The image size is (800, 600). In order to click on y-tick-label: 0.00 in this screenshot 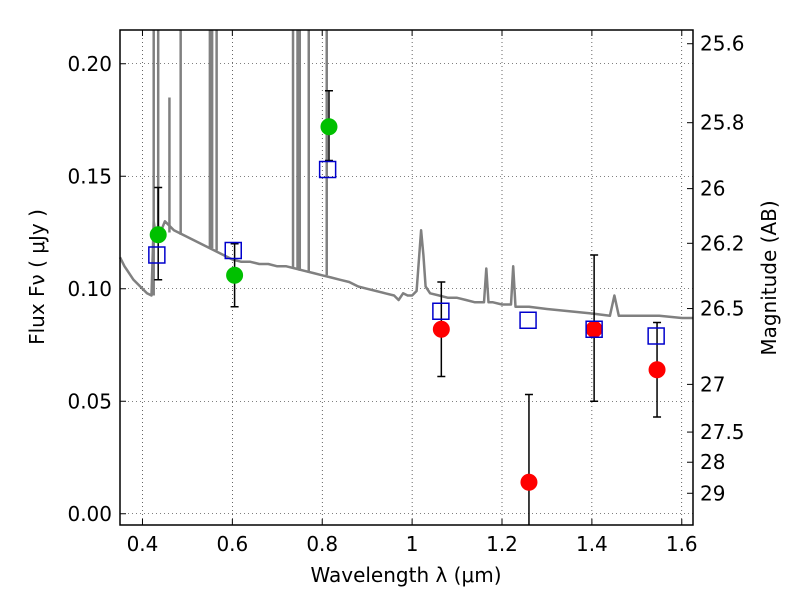, I will do `click(89, 514)`.